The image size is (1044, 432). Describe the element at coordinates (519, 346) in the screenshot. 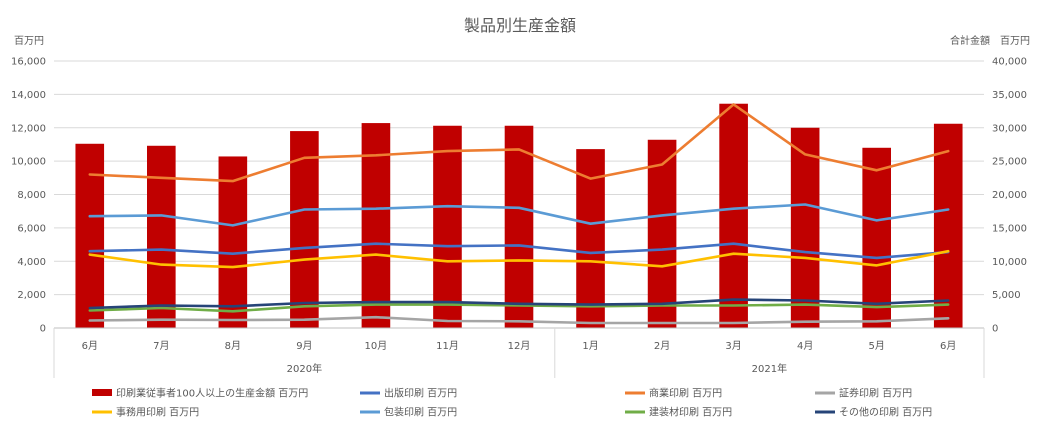

I see `category-label: 12月` at that location.